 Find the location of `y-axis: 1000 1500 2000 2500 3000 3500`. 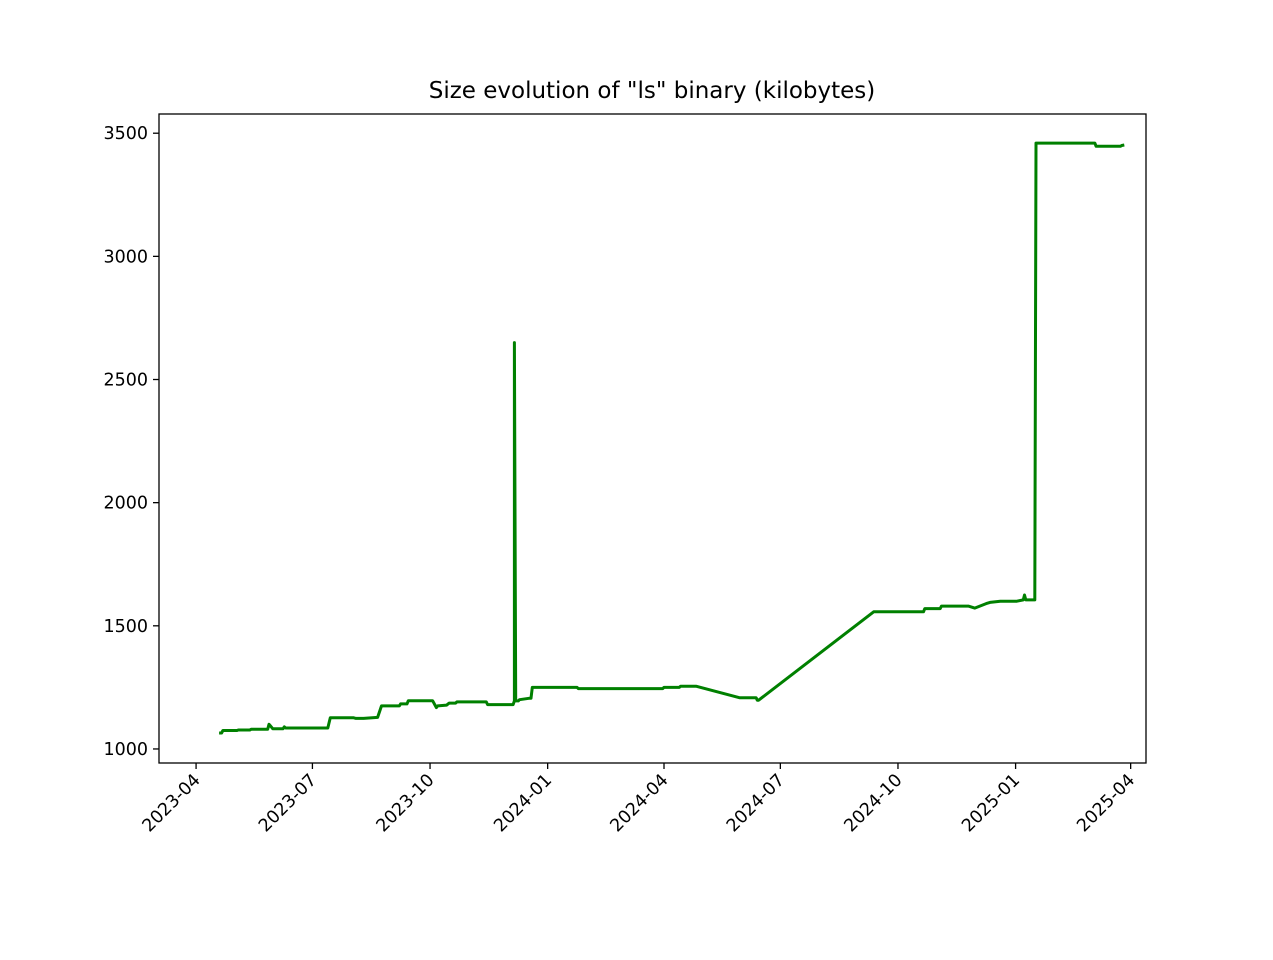

y-axis: 1000 1500 2000 2500 3000 3500 is located at coordinates (131, 442).